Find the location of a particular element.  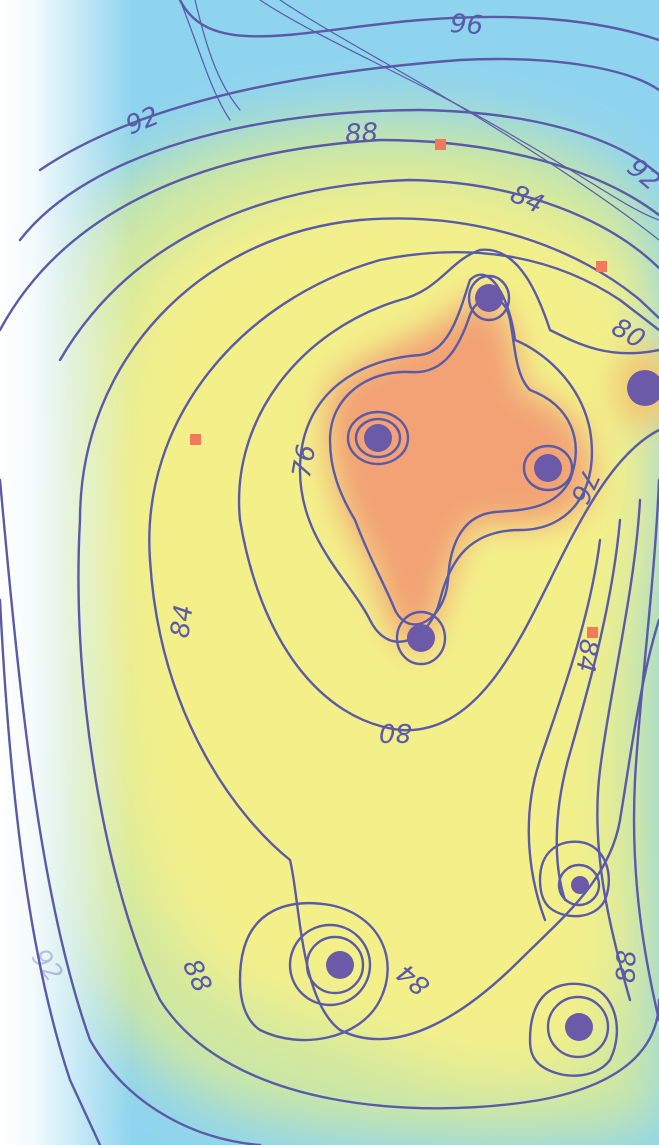

contour-label: 76 is located at coordinates (304, 461).